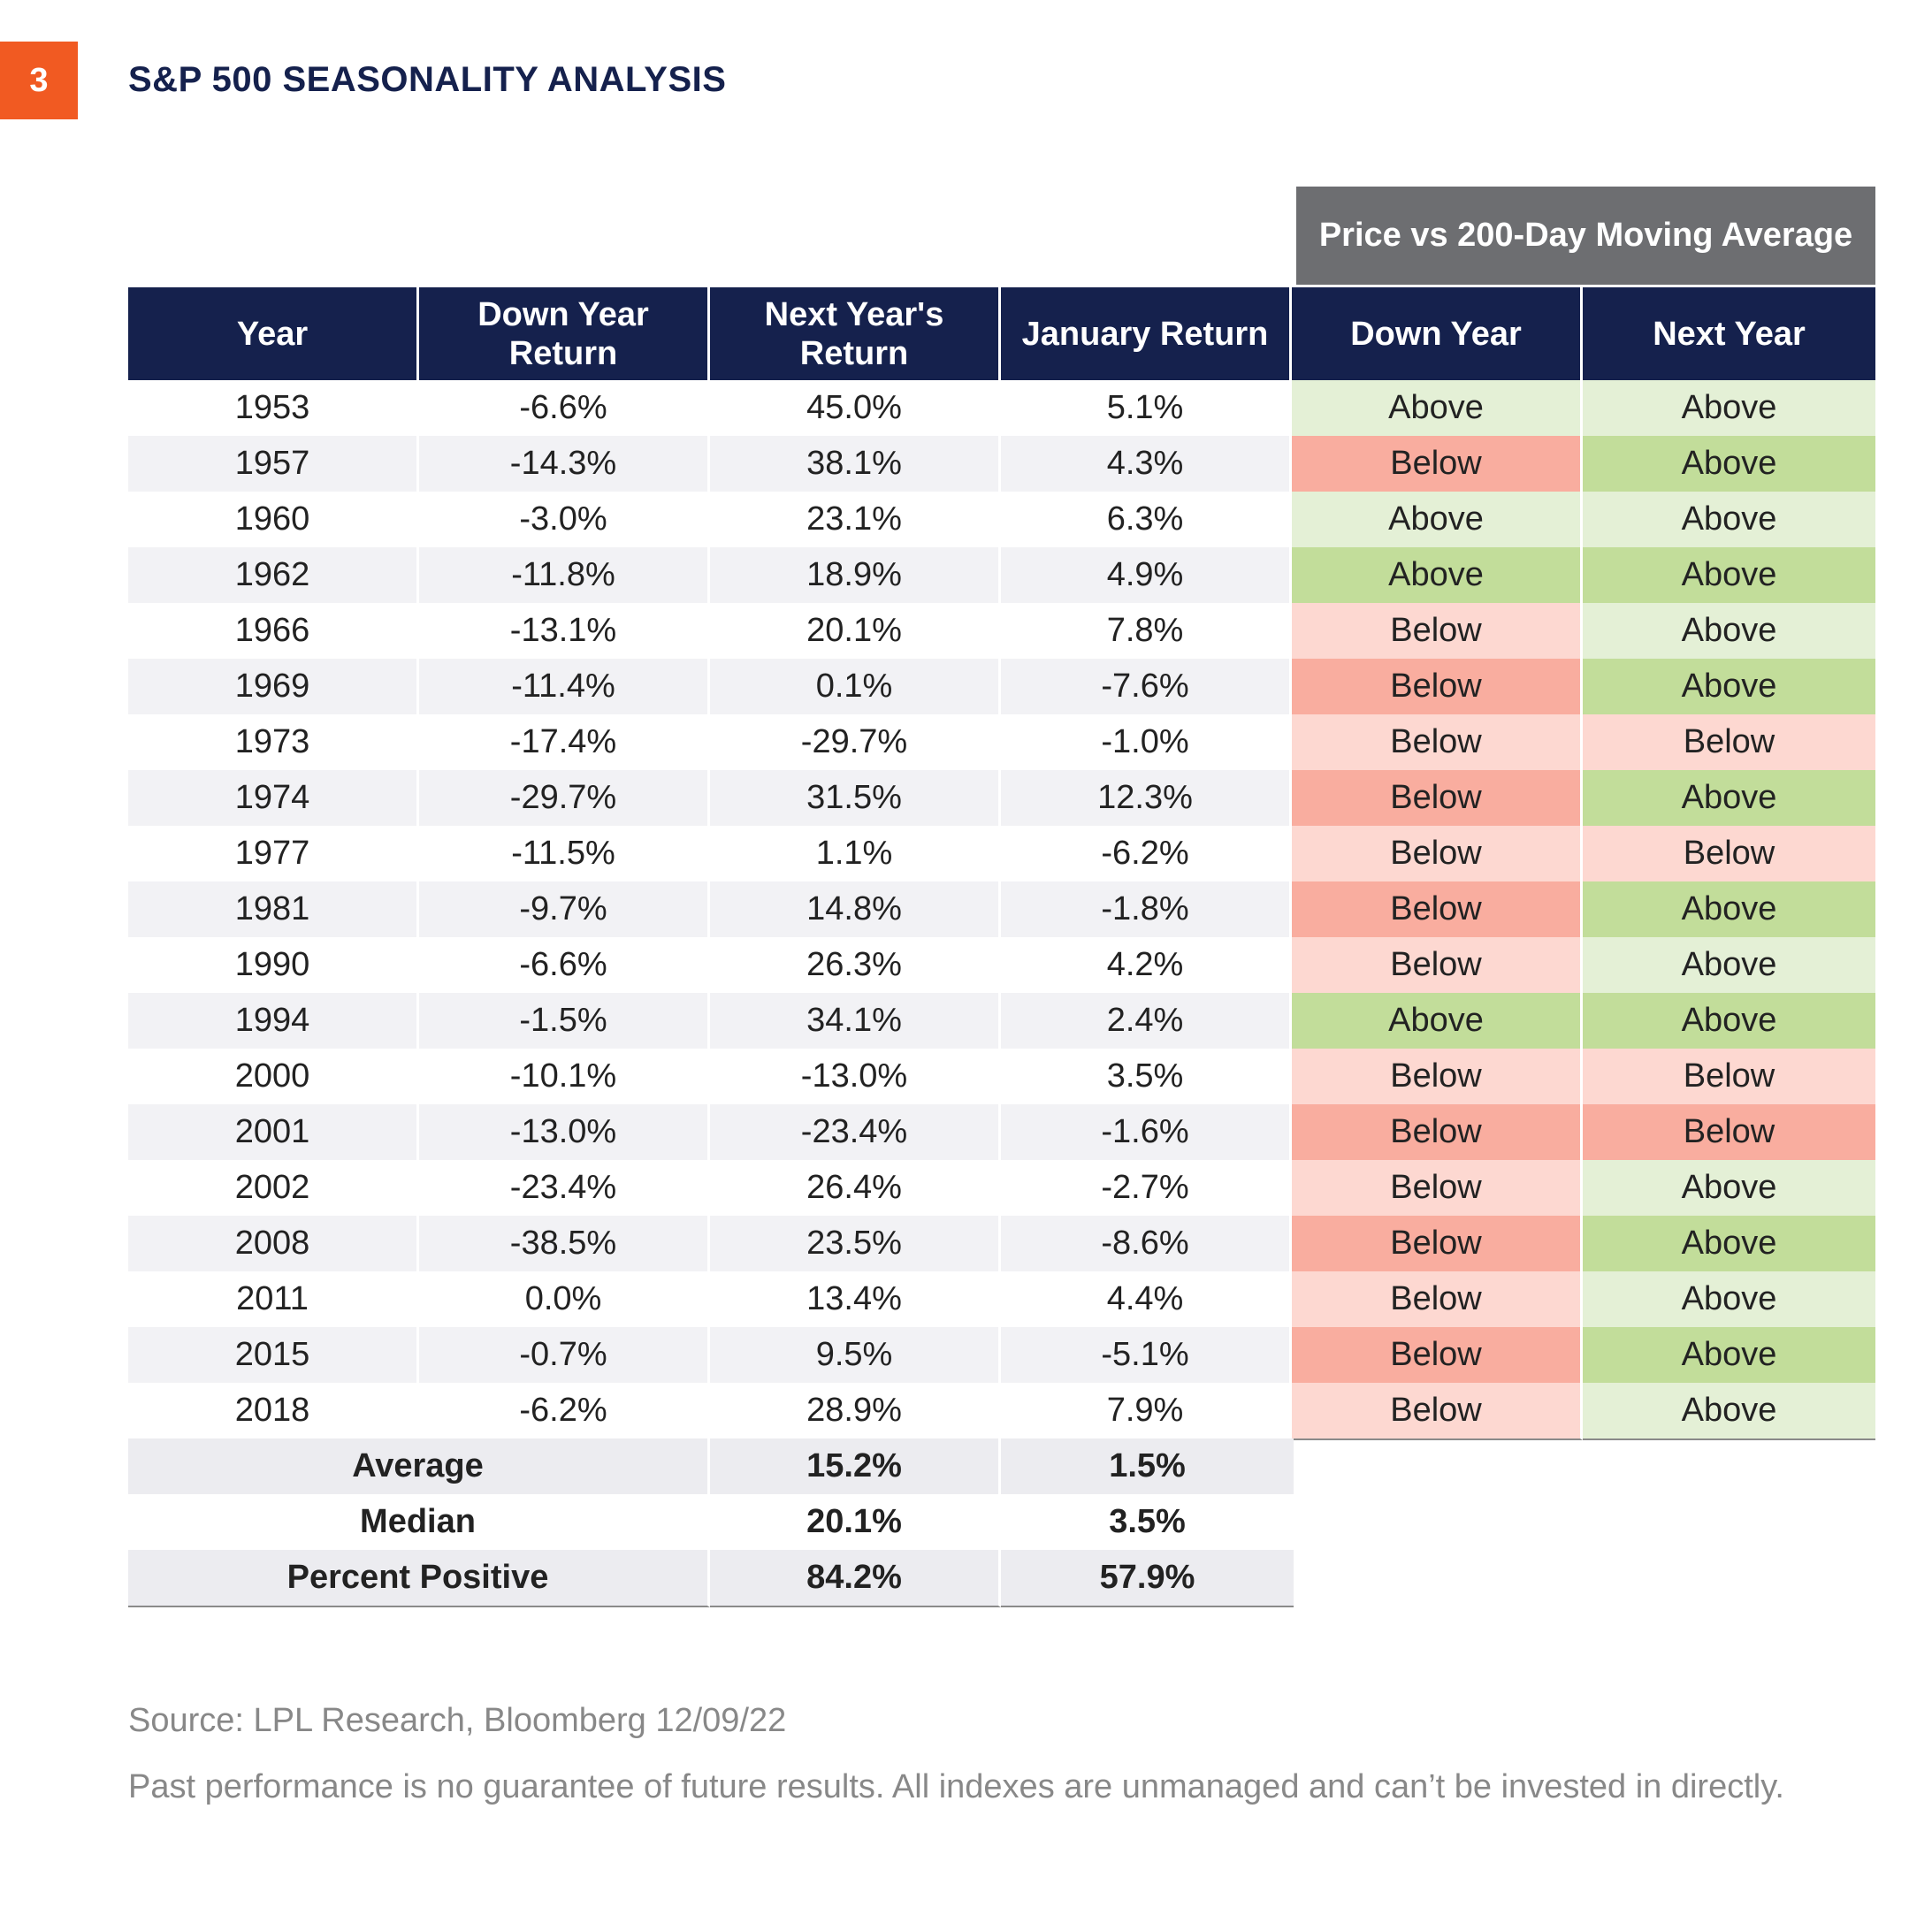  What do you see at coordinates (1147, 1466) in the screenshot?
I see `summary-january-return-cell: 1.5%` at bounding box center [1147, 1466].